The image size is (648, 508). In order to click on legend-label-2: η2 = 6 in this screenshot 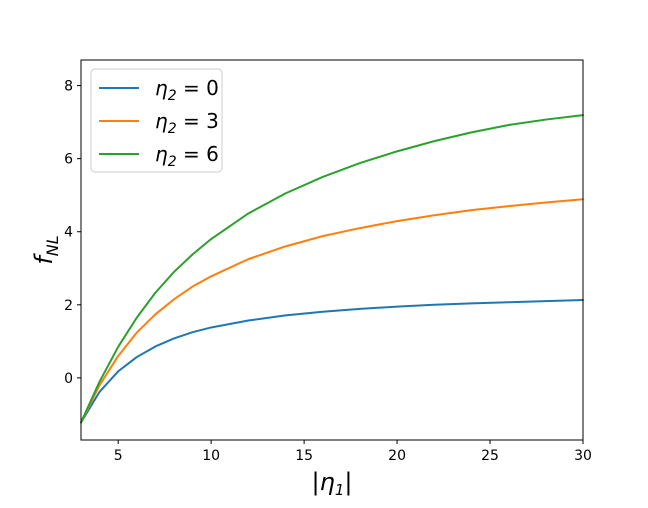, I will do `click(187, 156)`.